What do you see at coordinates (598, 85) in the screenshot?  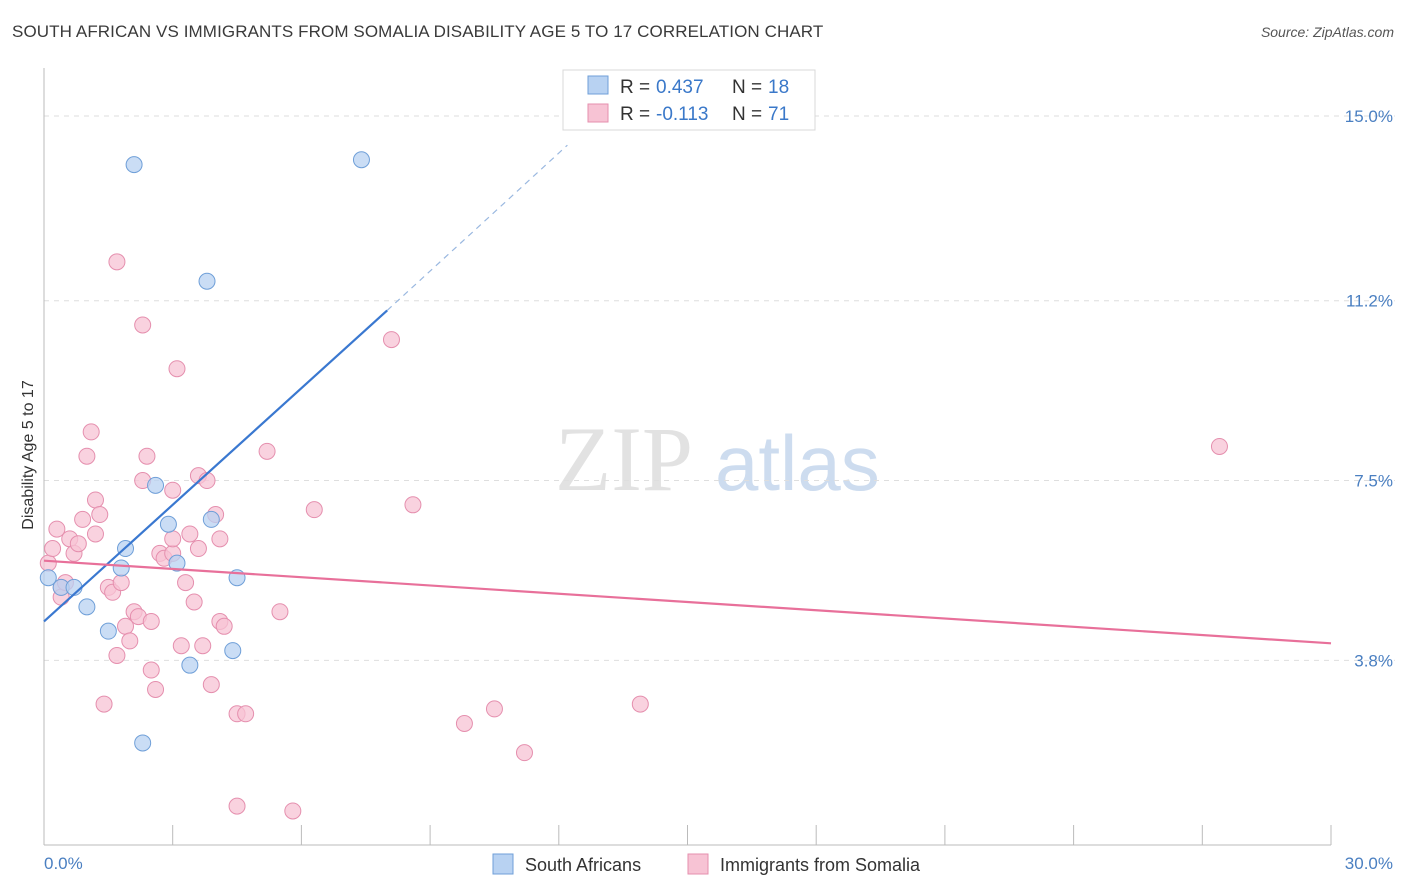 I see `legend-swatch-blue` at bounding box center [598, 85].